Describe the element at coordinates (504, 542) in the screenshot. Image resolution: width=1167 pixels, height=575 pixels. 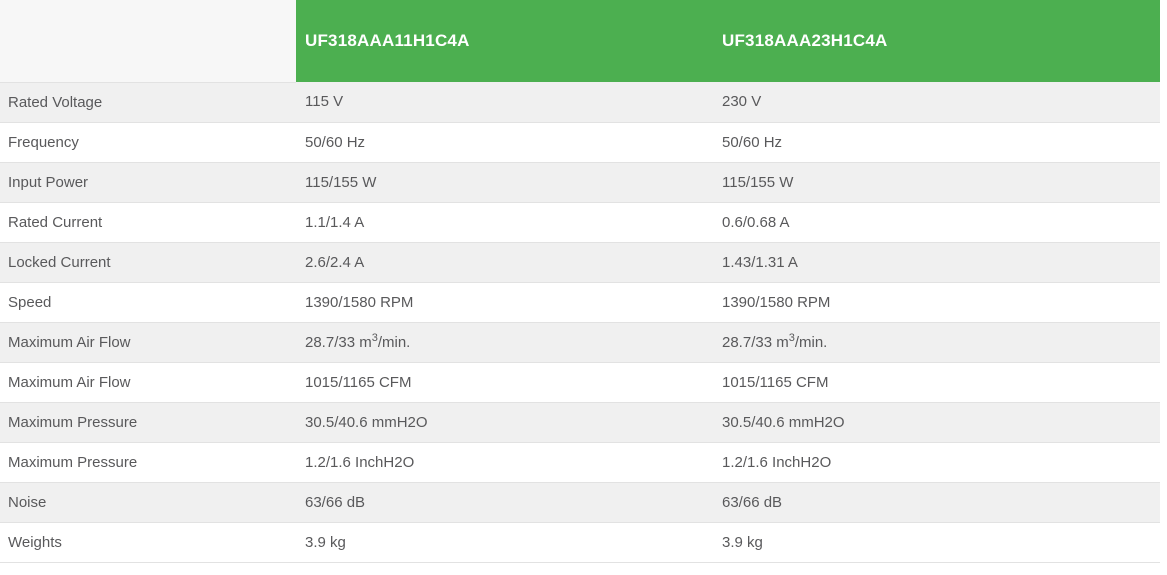
I see `spec-value-model-1: 3.9 kg` at that location.